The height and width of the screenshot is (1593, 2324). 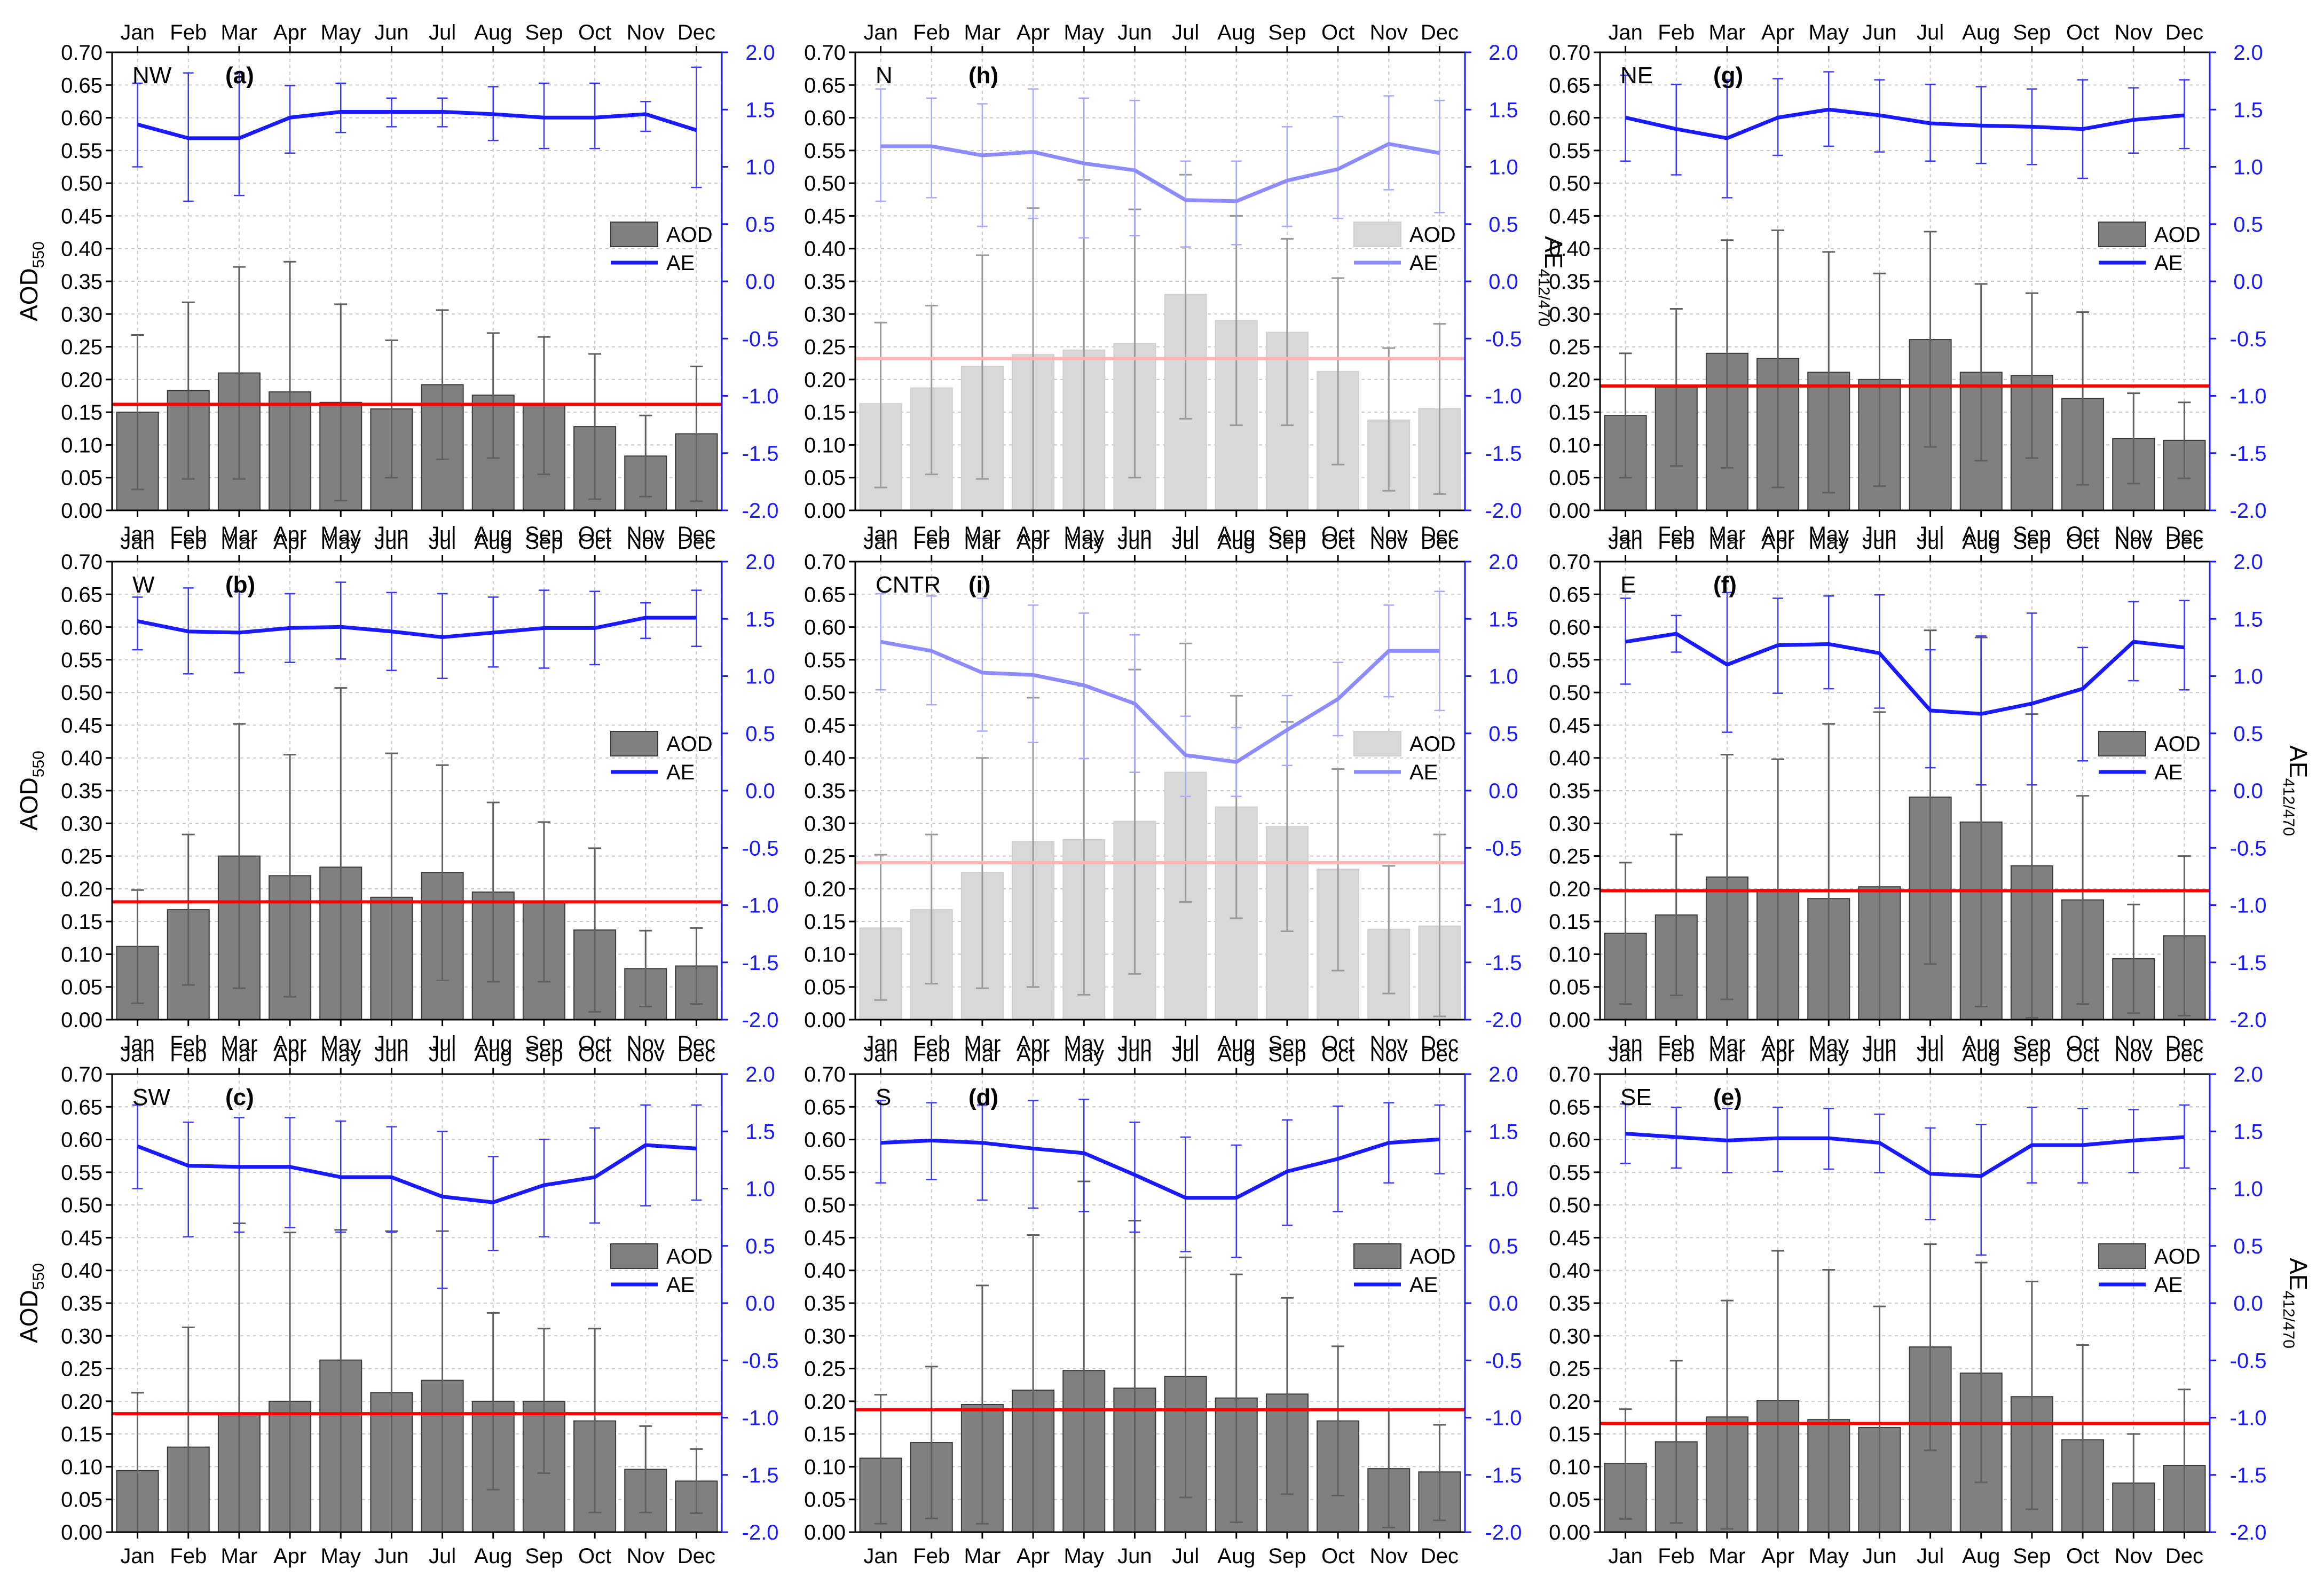 I want to click on tick-label-left: 0.35, so click(x=1569, y=1304).